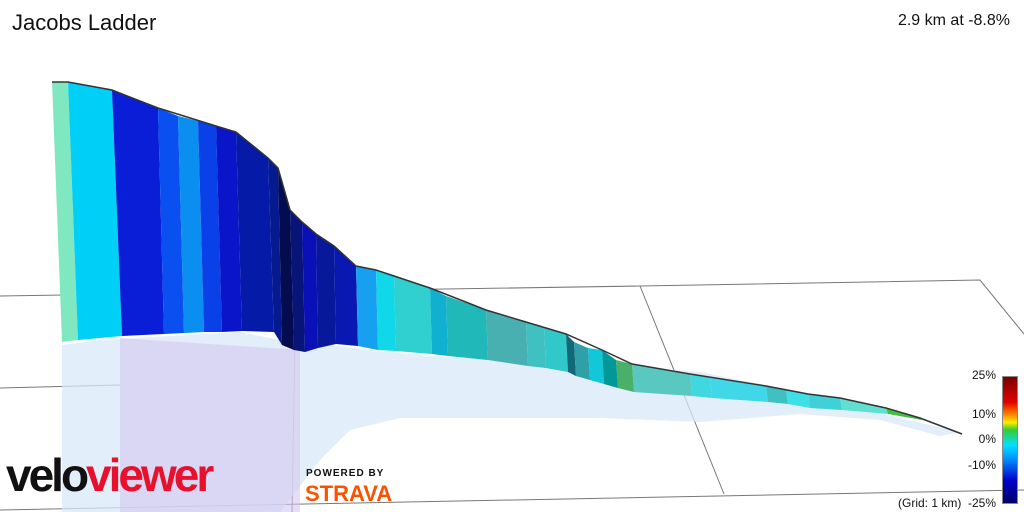  What do you see at coordinates (349, 493) in the screenshot?
I see `strava-logo: STRAVA` at bounding box center [349, 493].